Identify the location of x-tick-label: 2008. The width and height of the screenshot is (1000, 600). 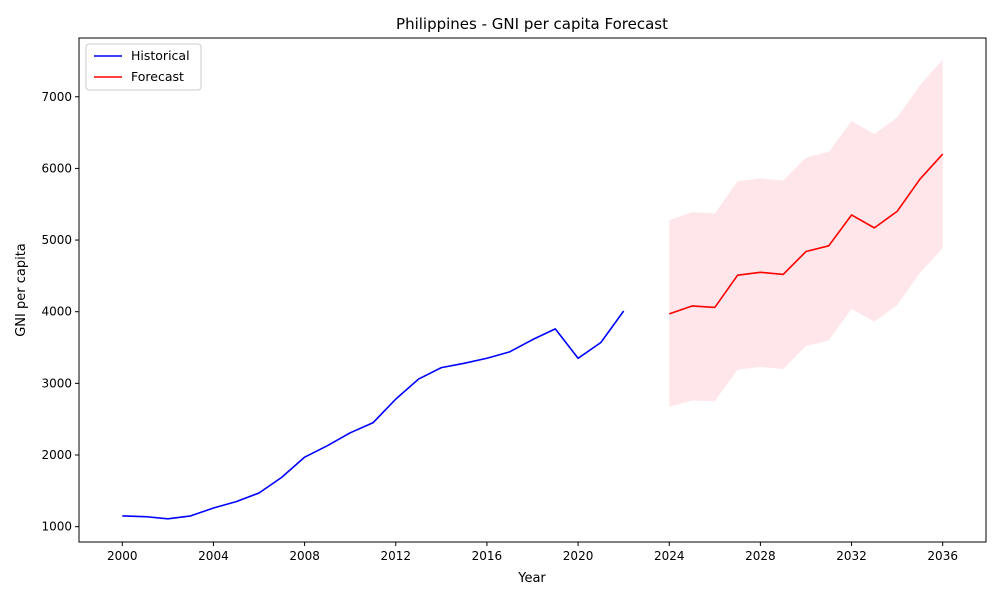
(304, 556).